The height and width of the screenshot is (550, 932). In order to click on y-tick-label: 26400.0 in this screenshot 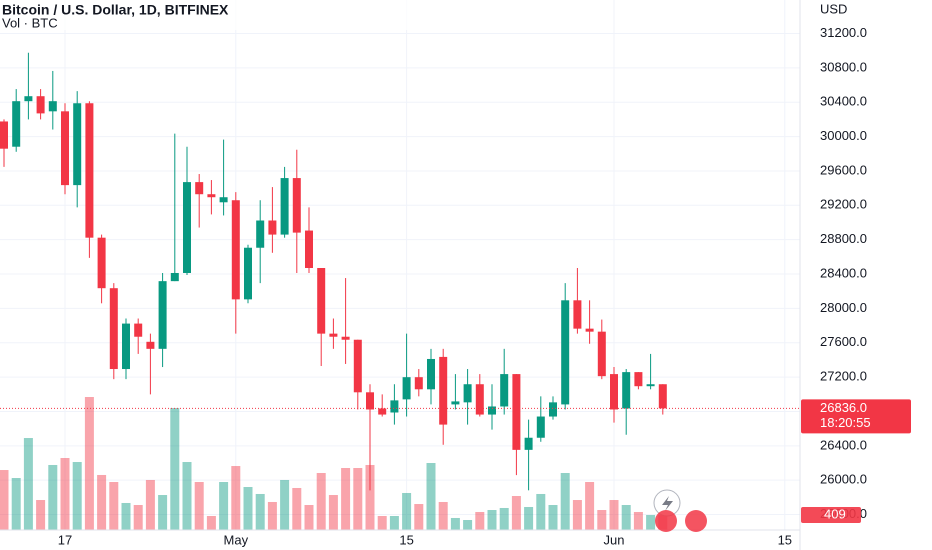, I will do `click(843, 444)`.